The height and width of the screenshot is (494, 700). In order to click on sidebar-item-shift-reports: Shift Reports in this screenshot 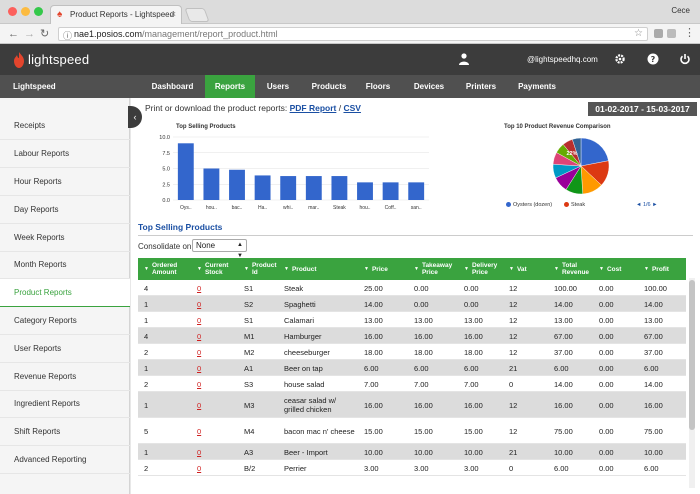, I will do `click(65, 432)`.